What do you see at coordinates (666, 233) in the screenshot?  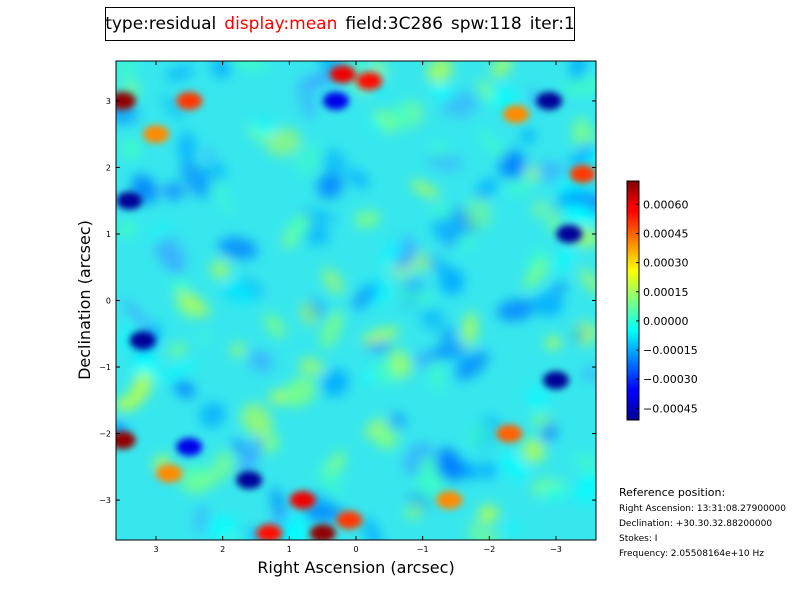 I see `colorbar-tick-label: 0.00045` at bounding box center [666, 233].